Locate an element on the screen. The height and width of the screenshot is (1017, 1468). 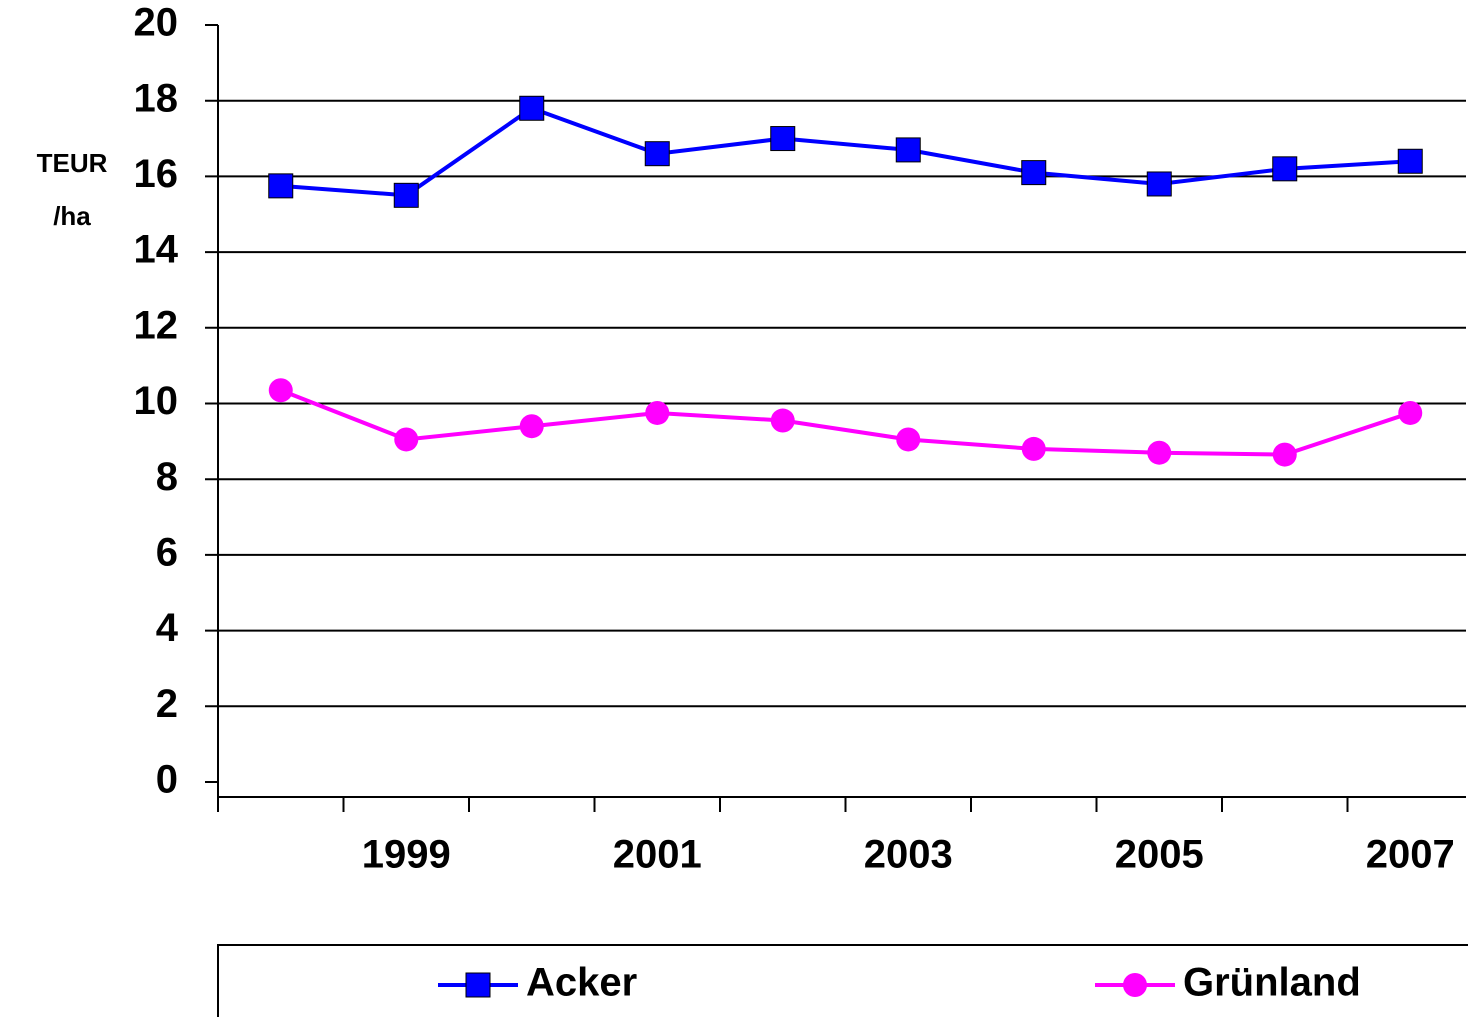
y-tick-label: 12 is located at coordinates (156, 325).